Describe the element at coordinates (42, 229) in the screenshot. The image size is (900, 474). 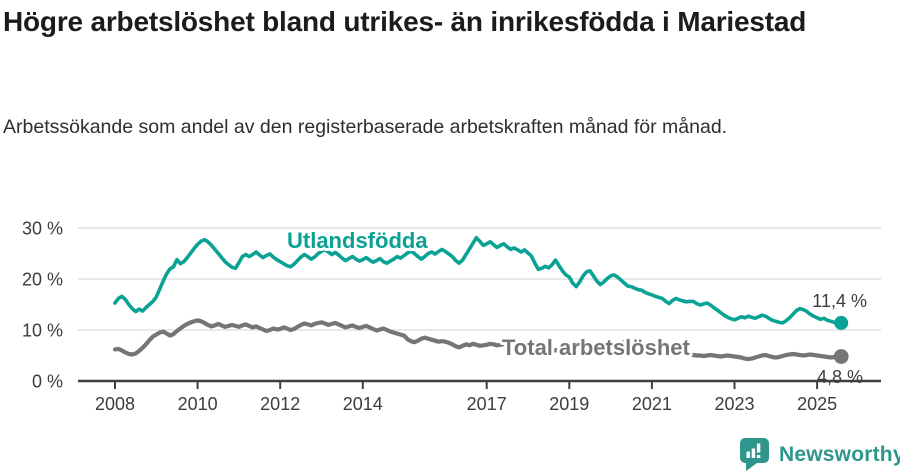
I see `y-tick-label-30: 30 %` at that location.